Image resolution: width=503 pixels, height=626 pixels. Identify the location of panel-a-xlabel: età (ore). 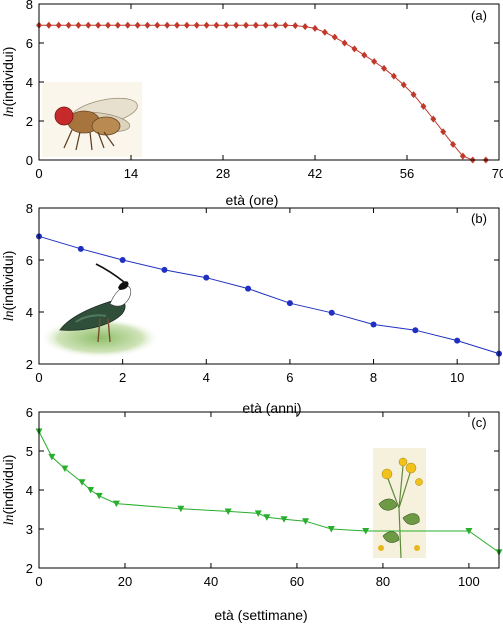
(252, 200).